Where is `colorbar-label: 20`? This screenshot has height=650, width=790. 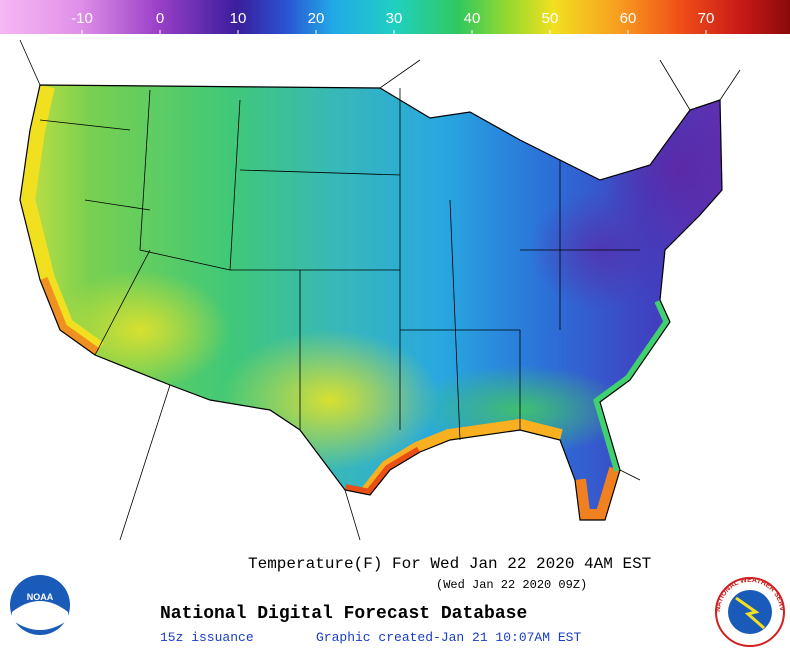
colorbar-label: 20 is located at coordinates (316, 18).